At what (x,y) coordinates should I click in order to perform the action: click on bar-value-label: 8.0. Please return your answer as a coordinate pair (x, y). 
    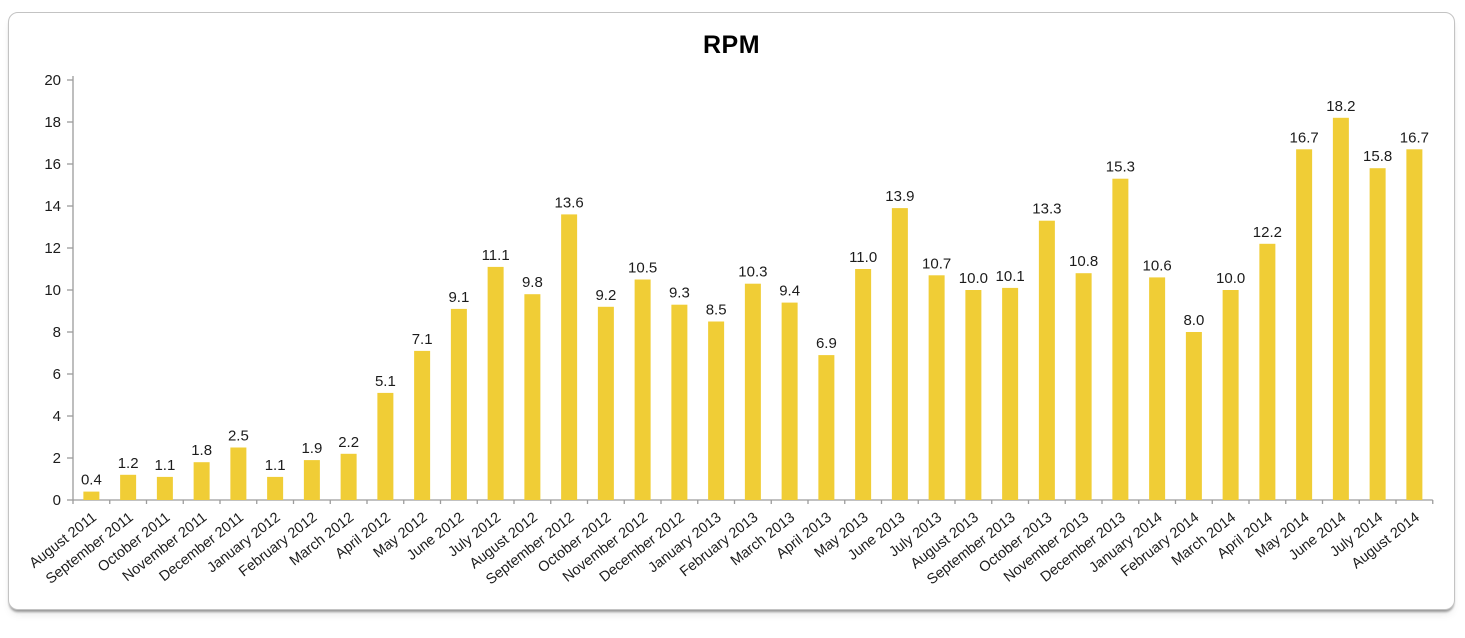
    Looking at the image, I should click on (1193, 320).